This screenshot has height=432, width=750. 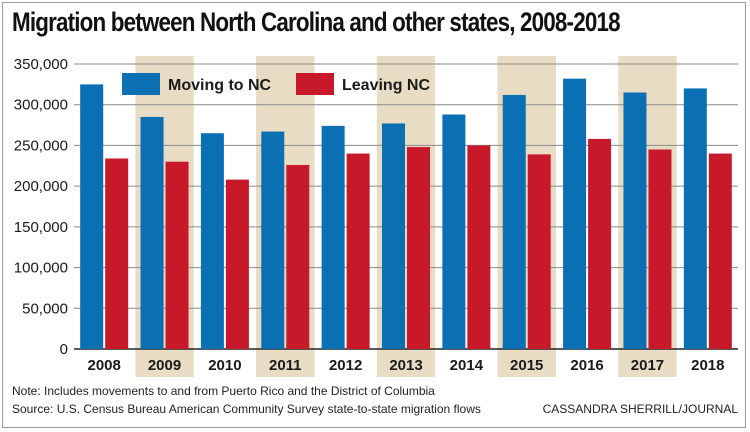 I want to click on x-tick-label: 2012, so click(x=345, y=365).